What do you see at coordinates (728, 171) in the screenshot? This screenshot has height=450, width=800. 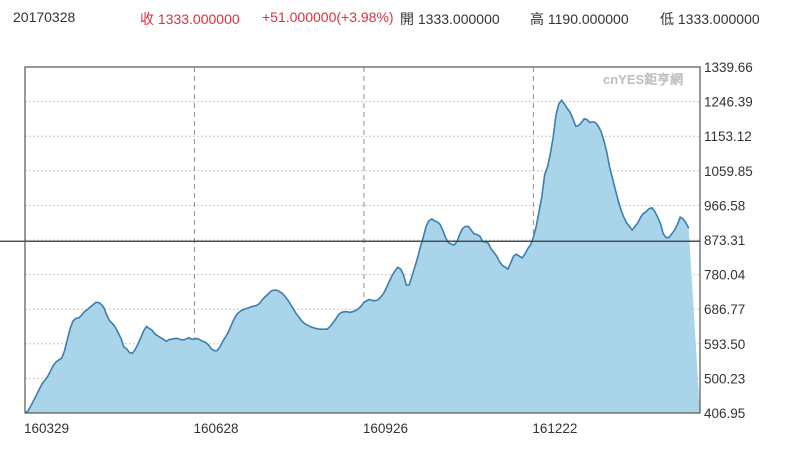 I see `y-tick-label: 1059.85` at bounding box center [728, 171].